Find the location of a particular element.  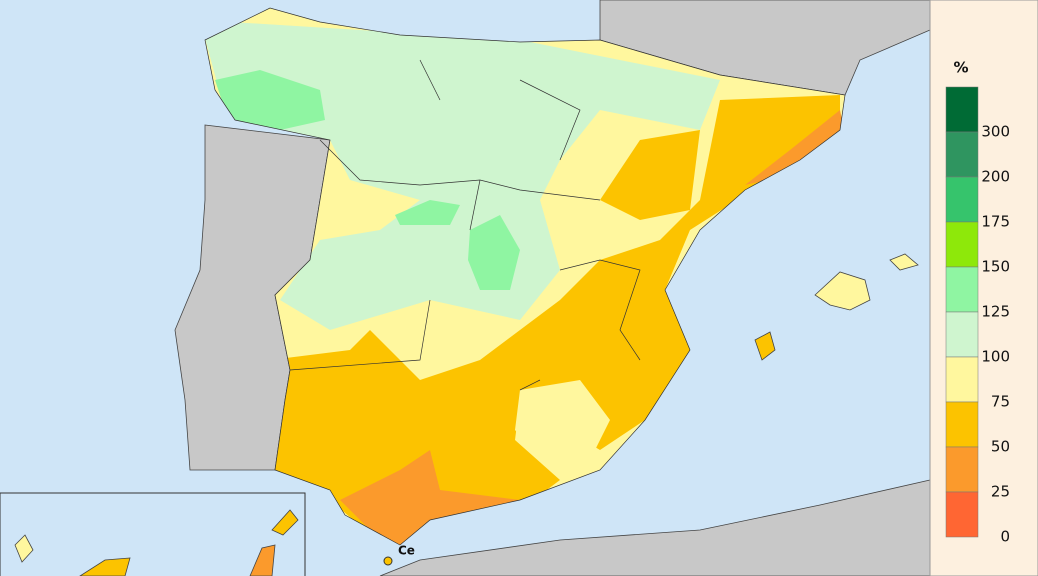

legend-label: 200 is located at coordinates (995, 177).